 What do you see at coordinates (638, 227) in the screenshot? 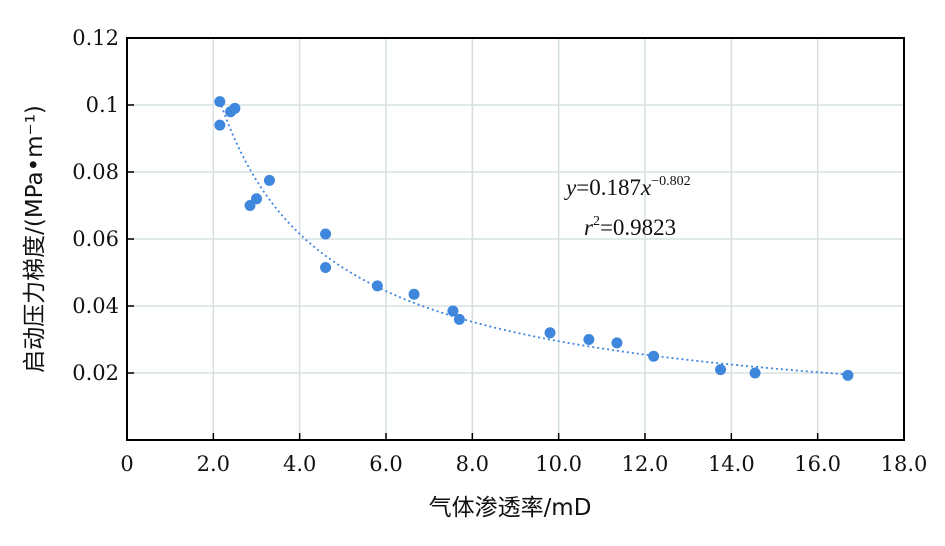
I see `r-value: =0.9823` at bounding box center [638, 227].